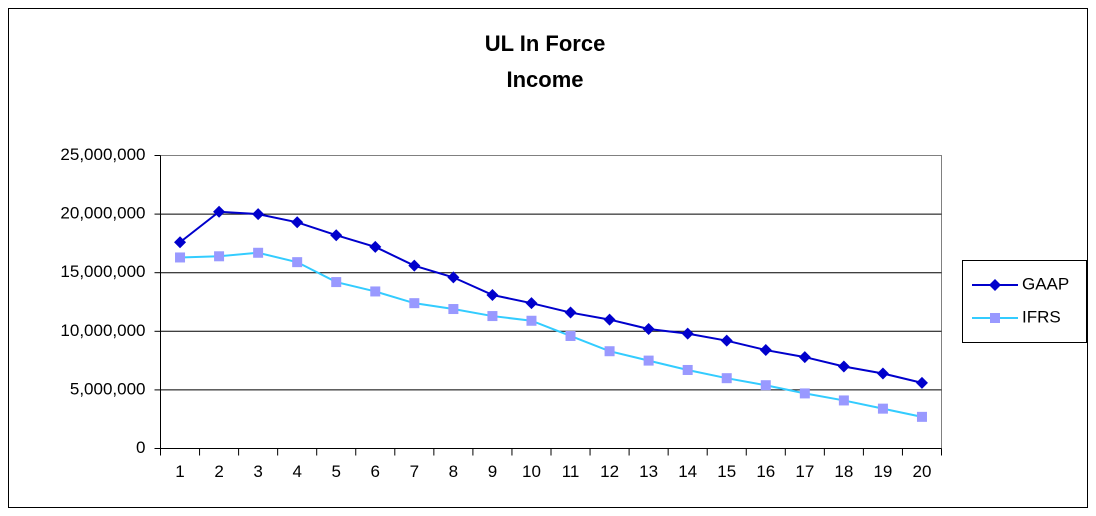 The image size is (1096, 516). I want to click on x-tick-label: 8, so click(453, 471).